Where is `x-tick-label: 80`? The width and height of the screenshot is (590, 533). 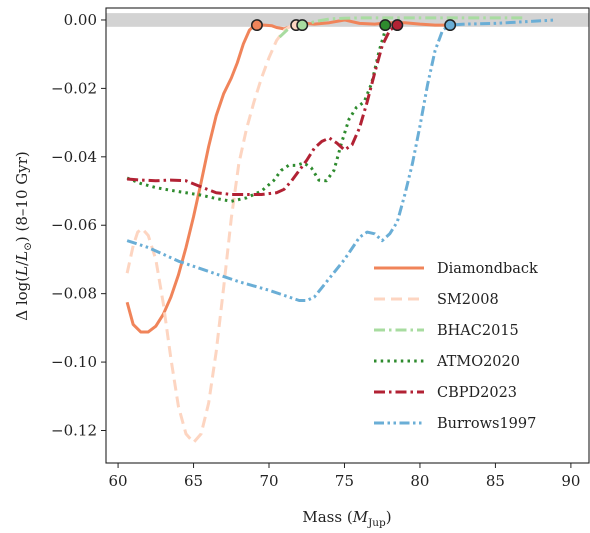
x-tick-label: 80 is located at coordinates (419, 481).